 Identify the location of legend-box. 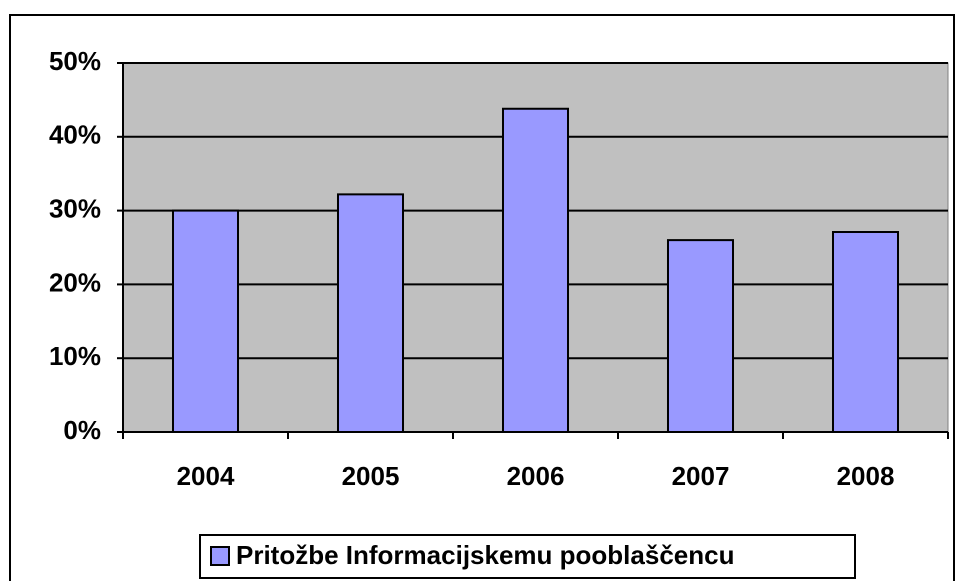
(527, 556).